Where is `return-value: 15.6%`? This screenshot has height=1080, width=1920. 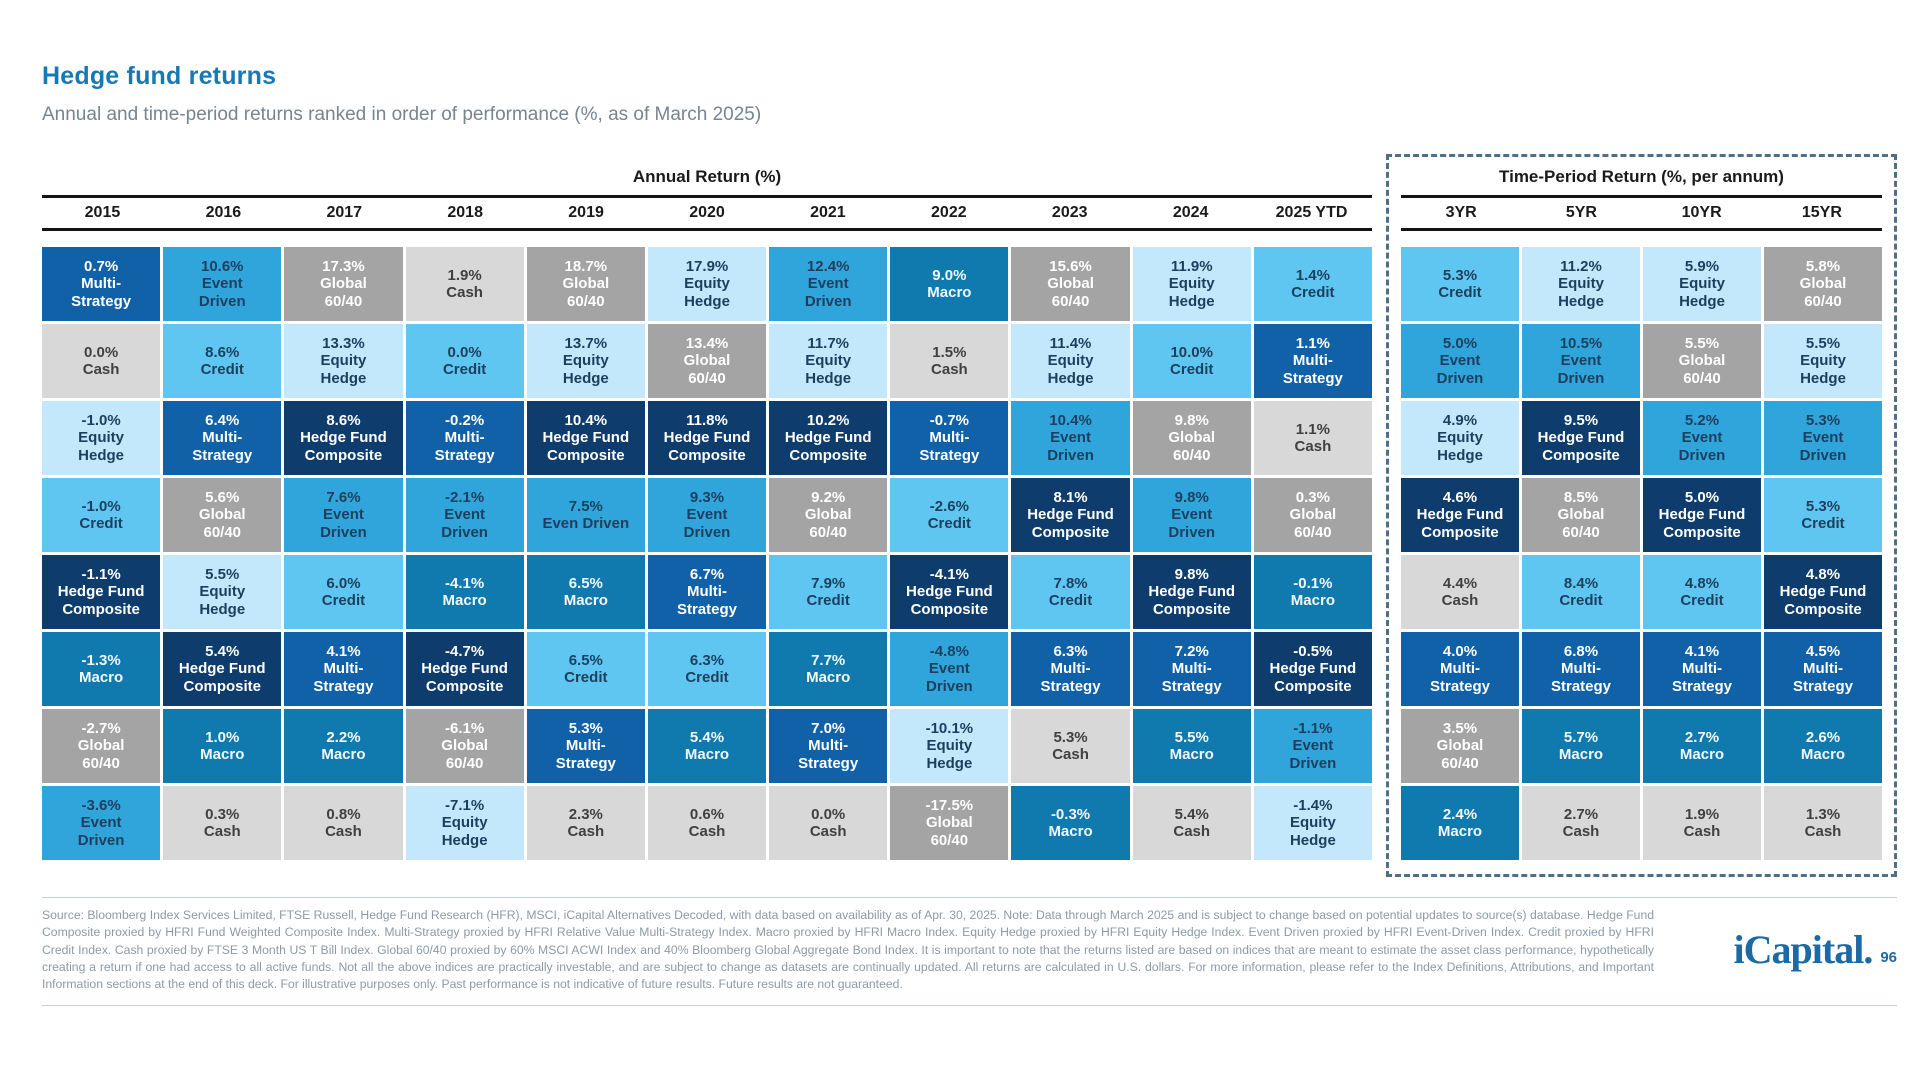
return-value: 15.6% is located at coordinates (1070, 267).